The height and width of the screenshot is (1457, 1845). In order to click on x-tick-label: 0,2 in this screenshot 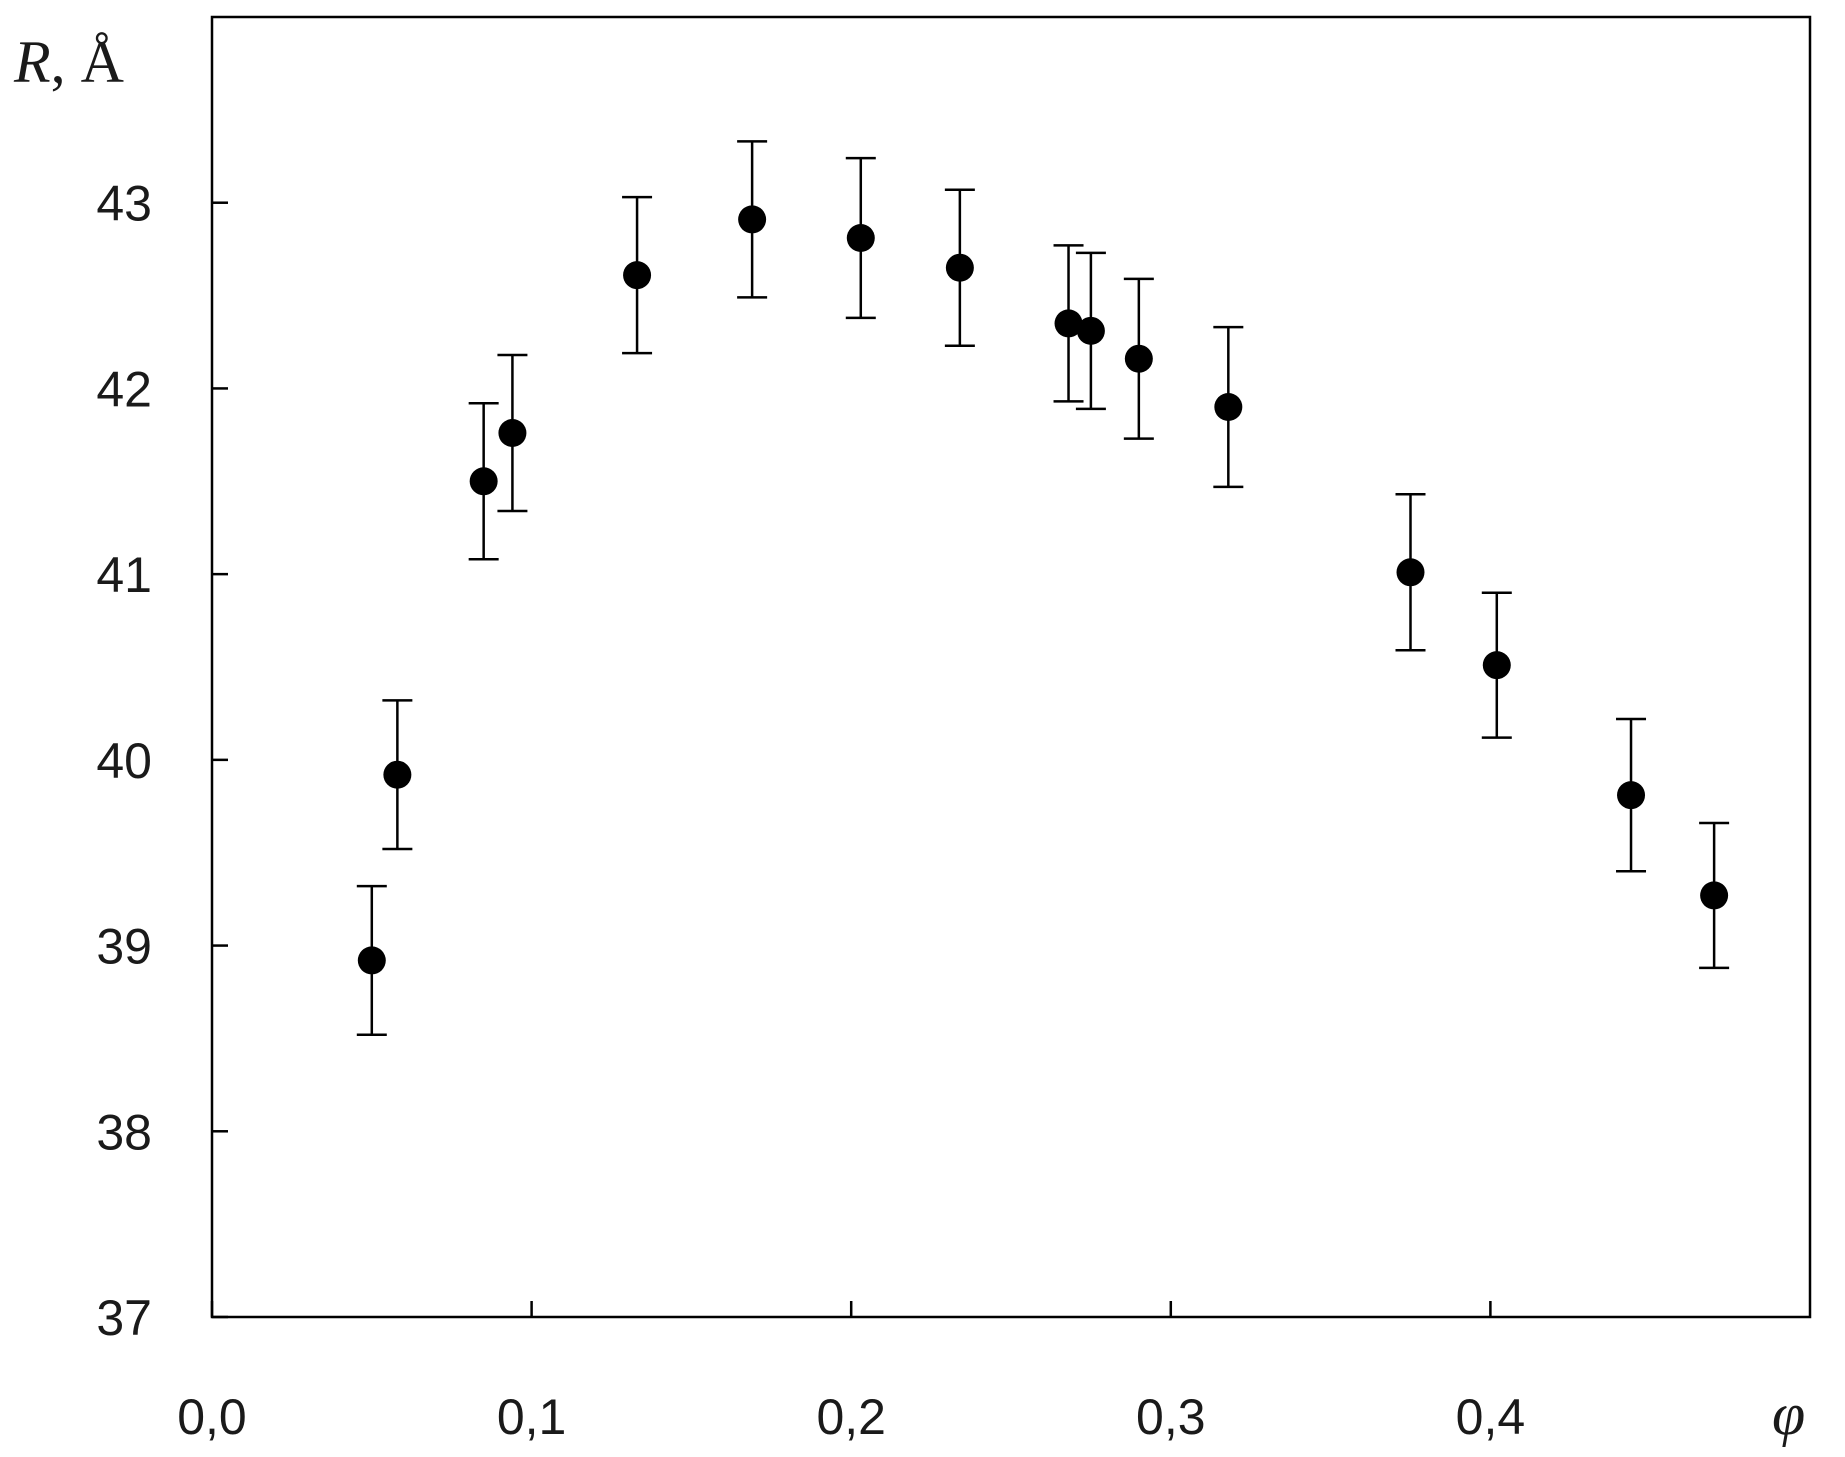, I will do `click(851, 1417)`.